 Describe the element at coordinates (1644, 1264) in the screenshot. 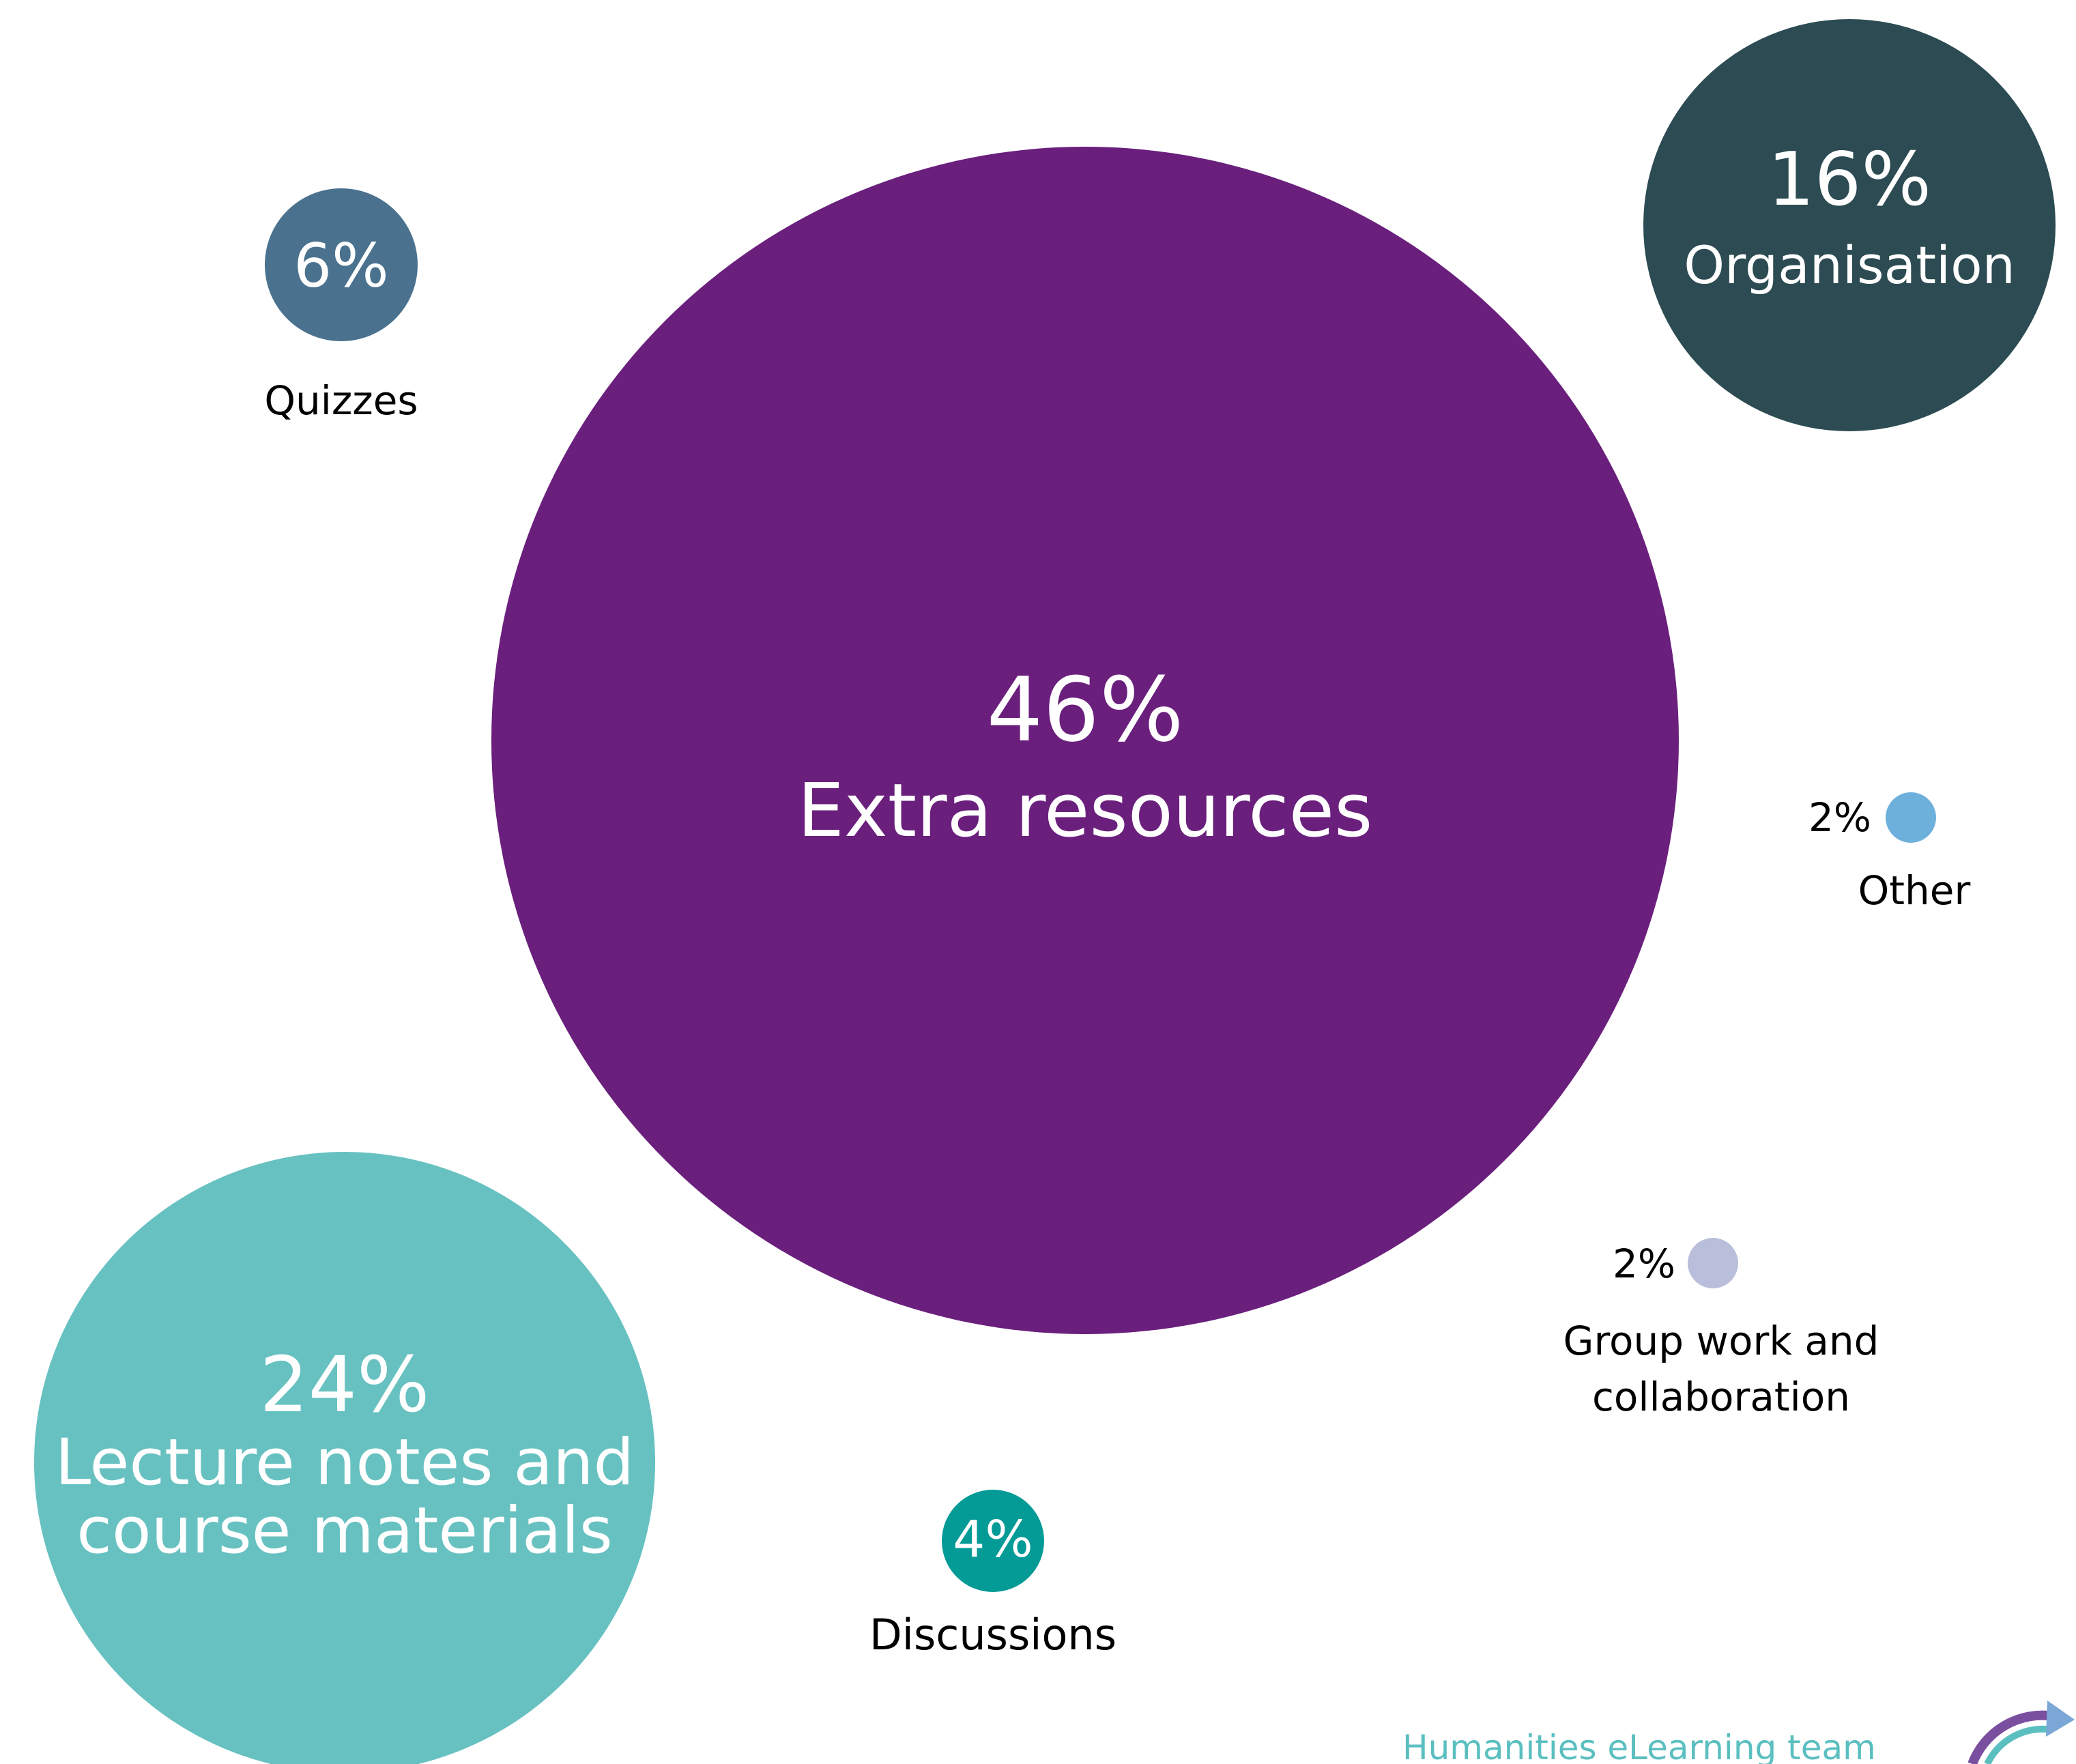

I see `value-label-group-work-and-collaboration: 2%` at that location.